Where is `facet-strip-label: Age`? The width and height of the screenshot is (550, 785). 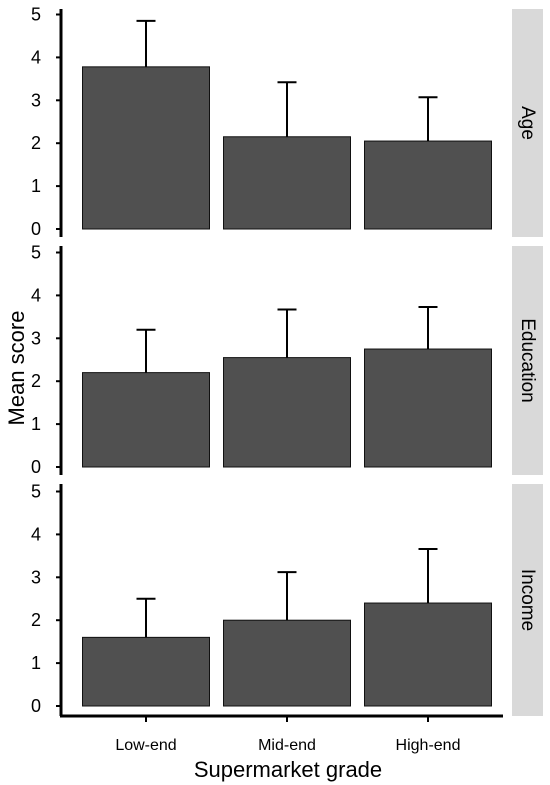
facet-strip-label: Age is located at coordinates (527, 123).